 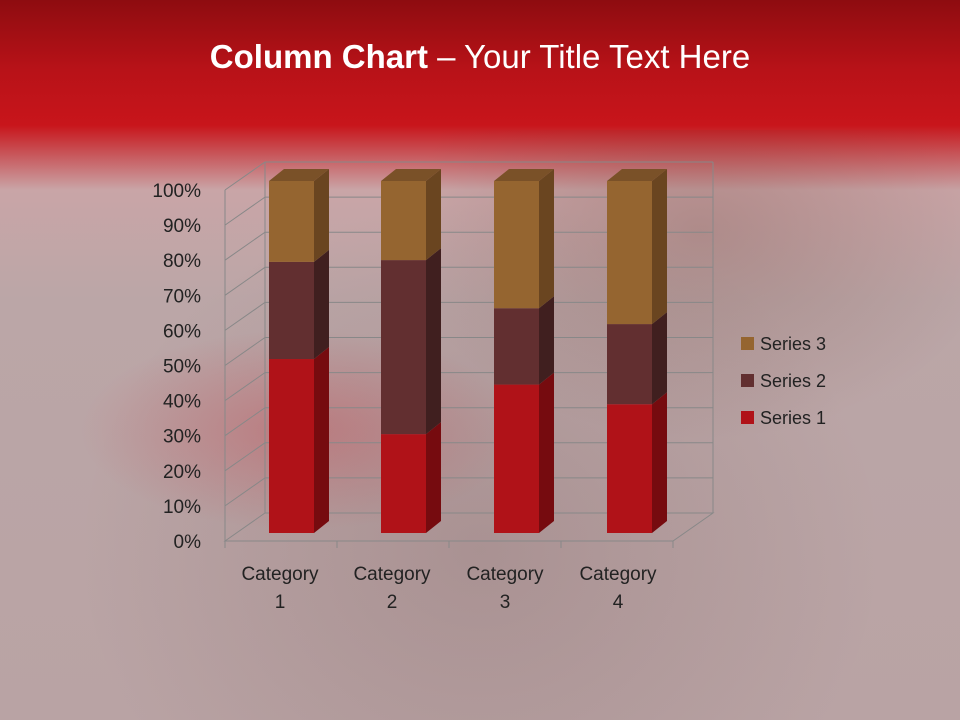 What do you see at coordinates (589, 56) in the screenshot?
I see `title-rest: – Your Title Text Here` at bounding box center [589, 56].